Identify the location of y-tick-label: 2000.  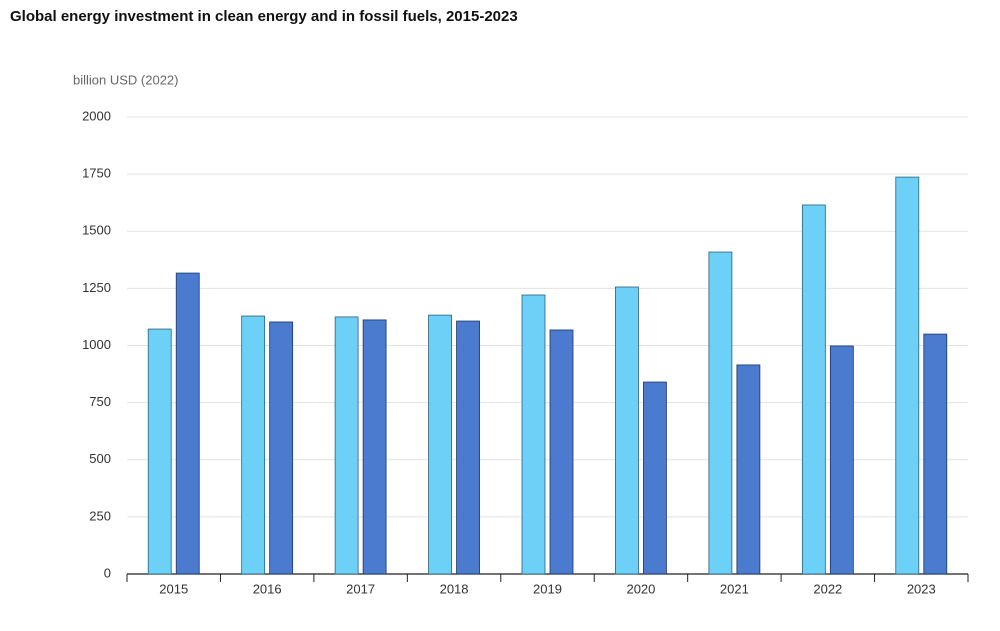
(96, 115).